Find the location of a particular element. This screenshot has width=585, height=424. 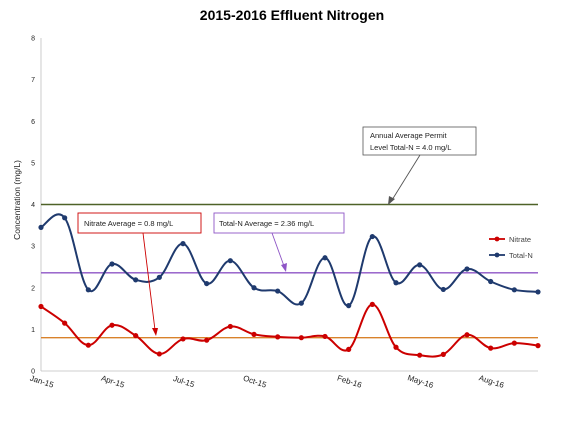

legend-totaln-label: Total-N is located at coordinates (521, 255).